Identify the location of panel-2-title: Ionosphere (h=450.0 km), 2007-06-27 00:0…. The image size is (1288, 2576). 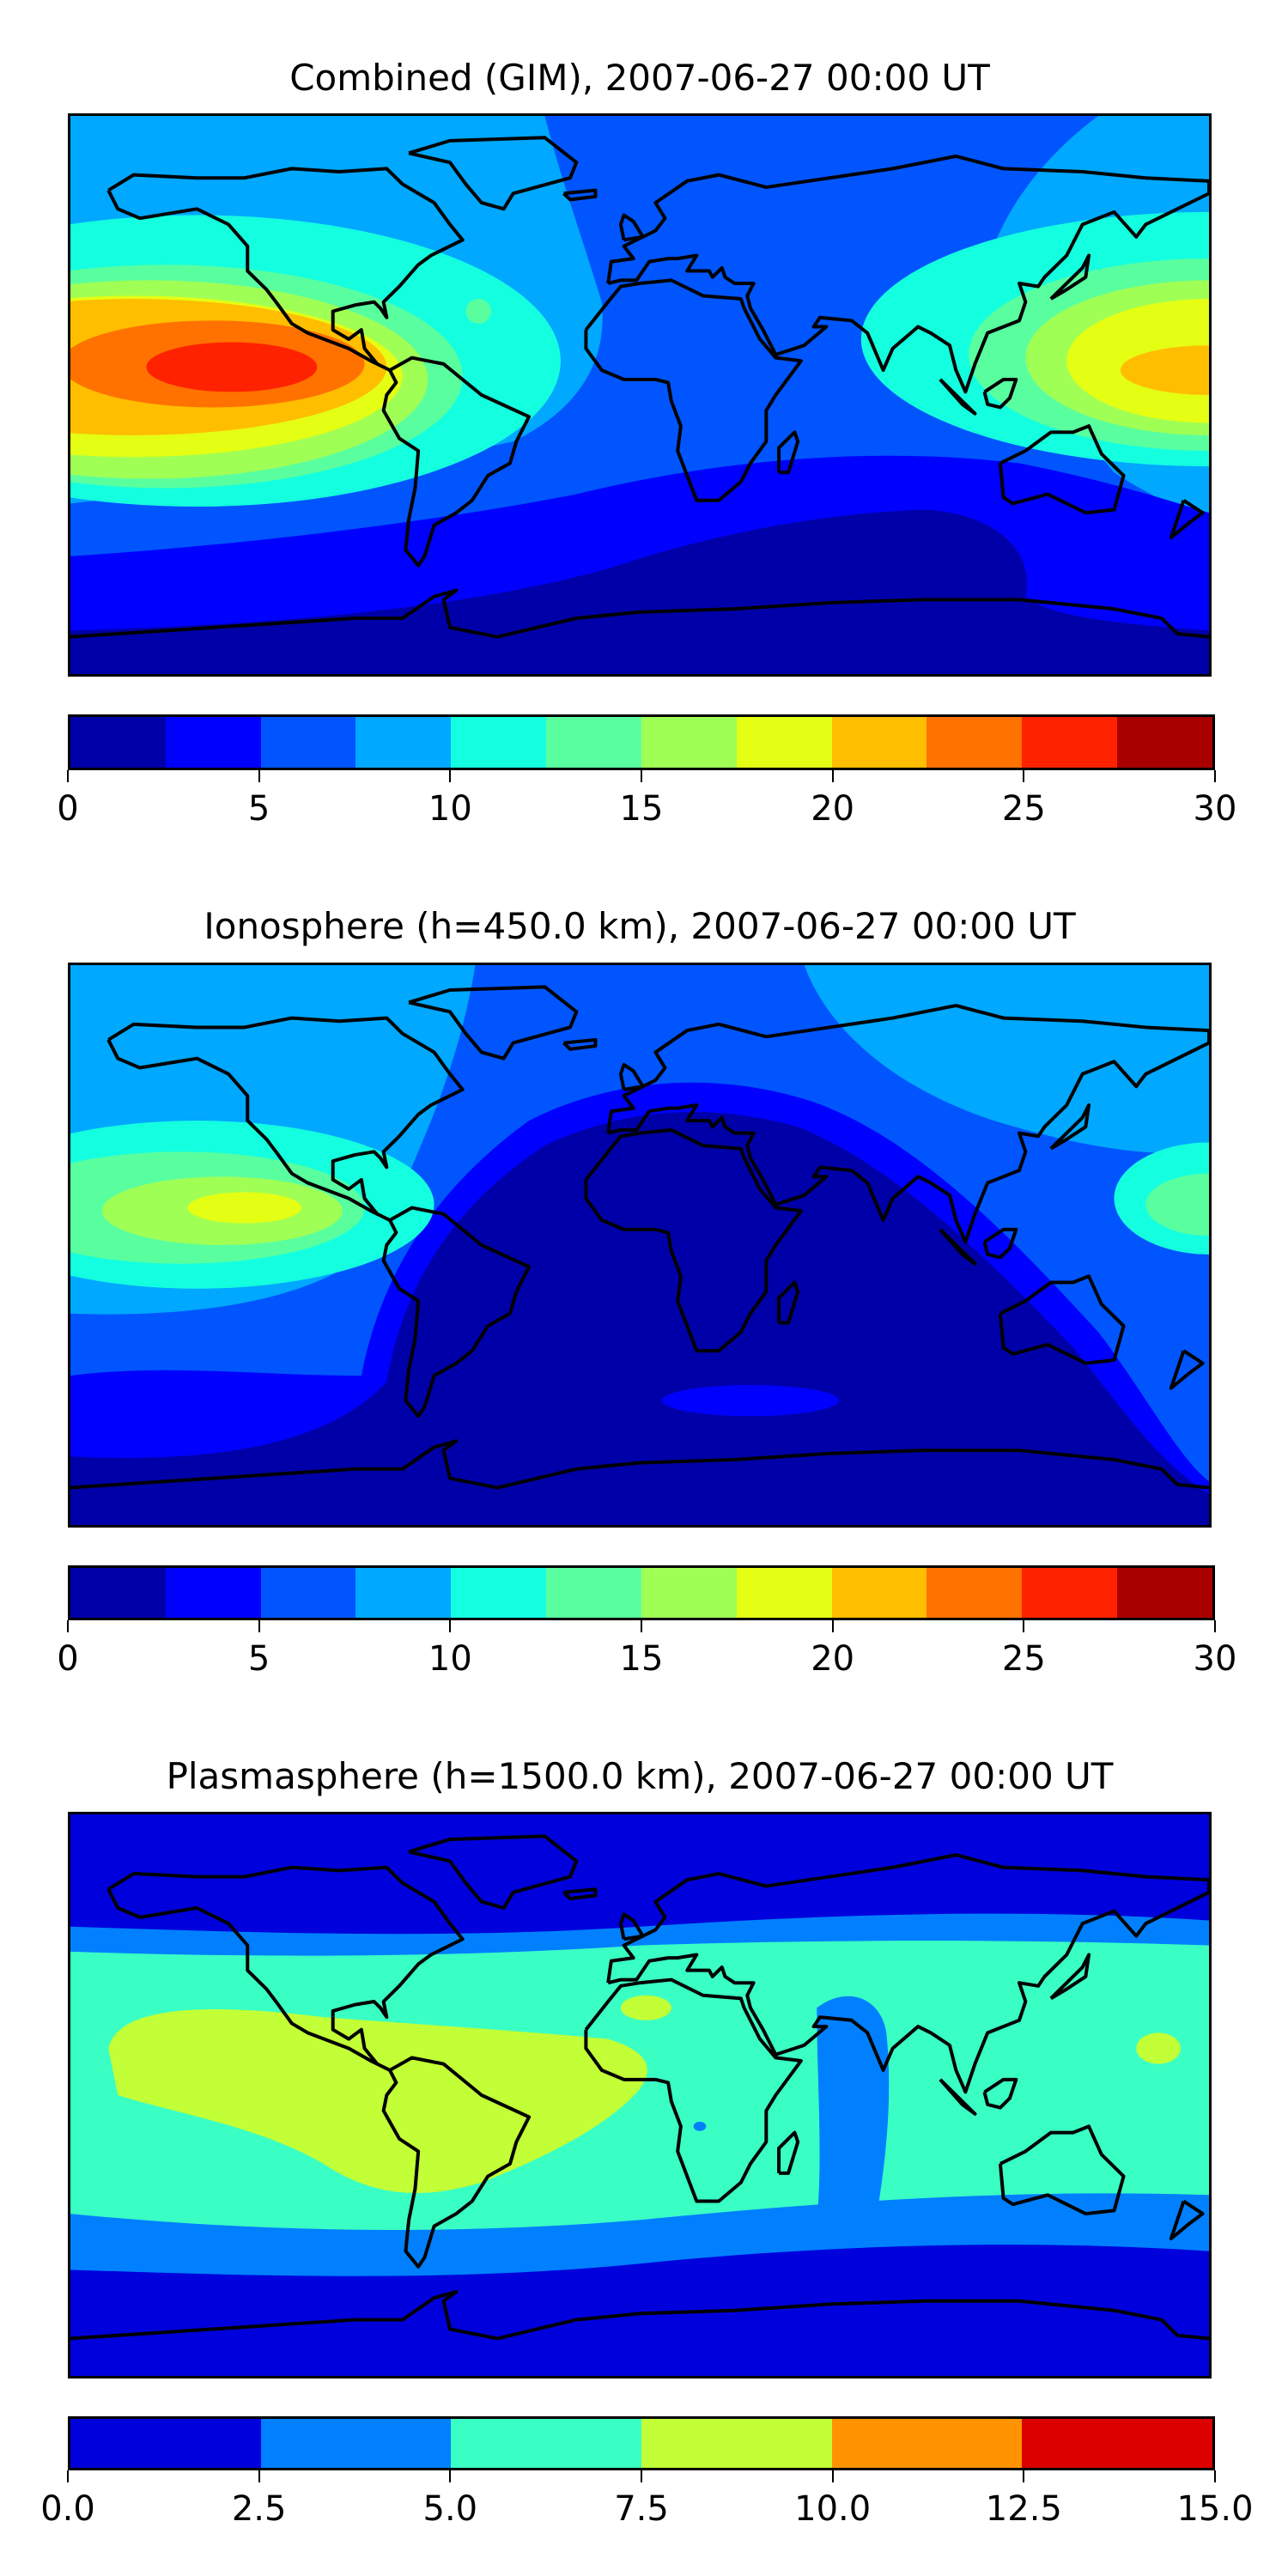
(640, 926).